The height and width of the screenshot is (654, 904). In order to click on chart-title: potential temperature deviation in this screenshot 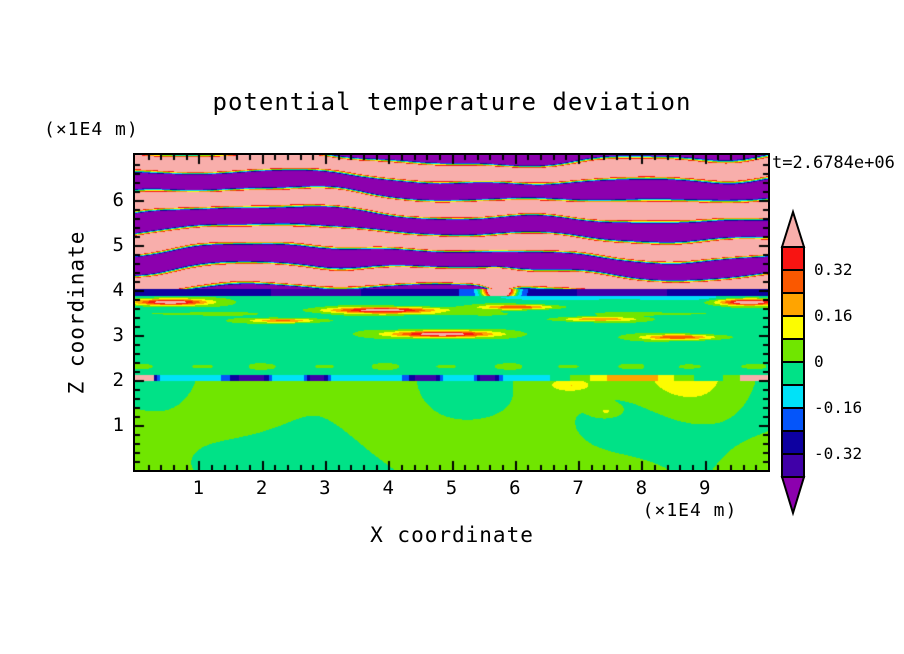, I will do `click(452, 102)`.